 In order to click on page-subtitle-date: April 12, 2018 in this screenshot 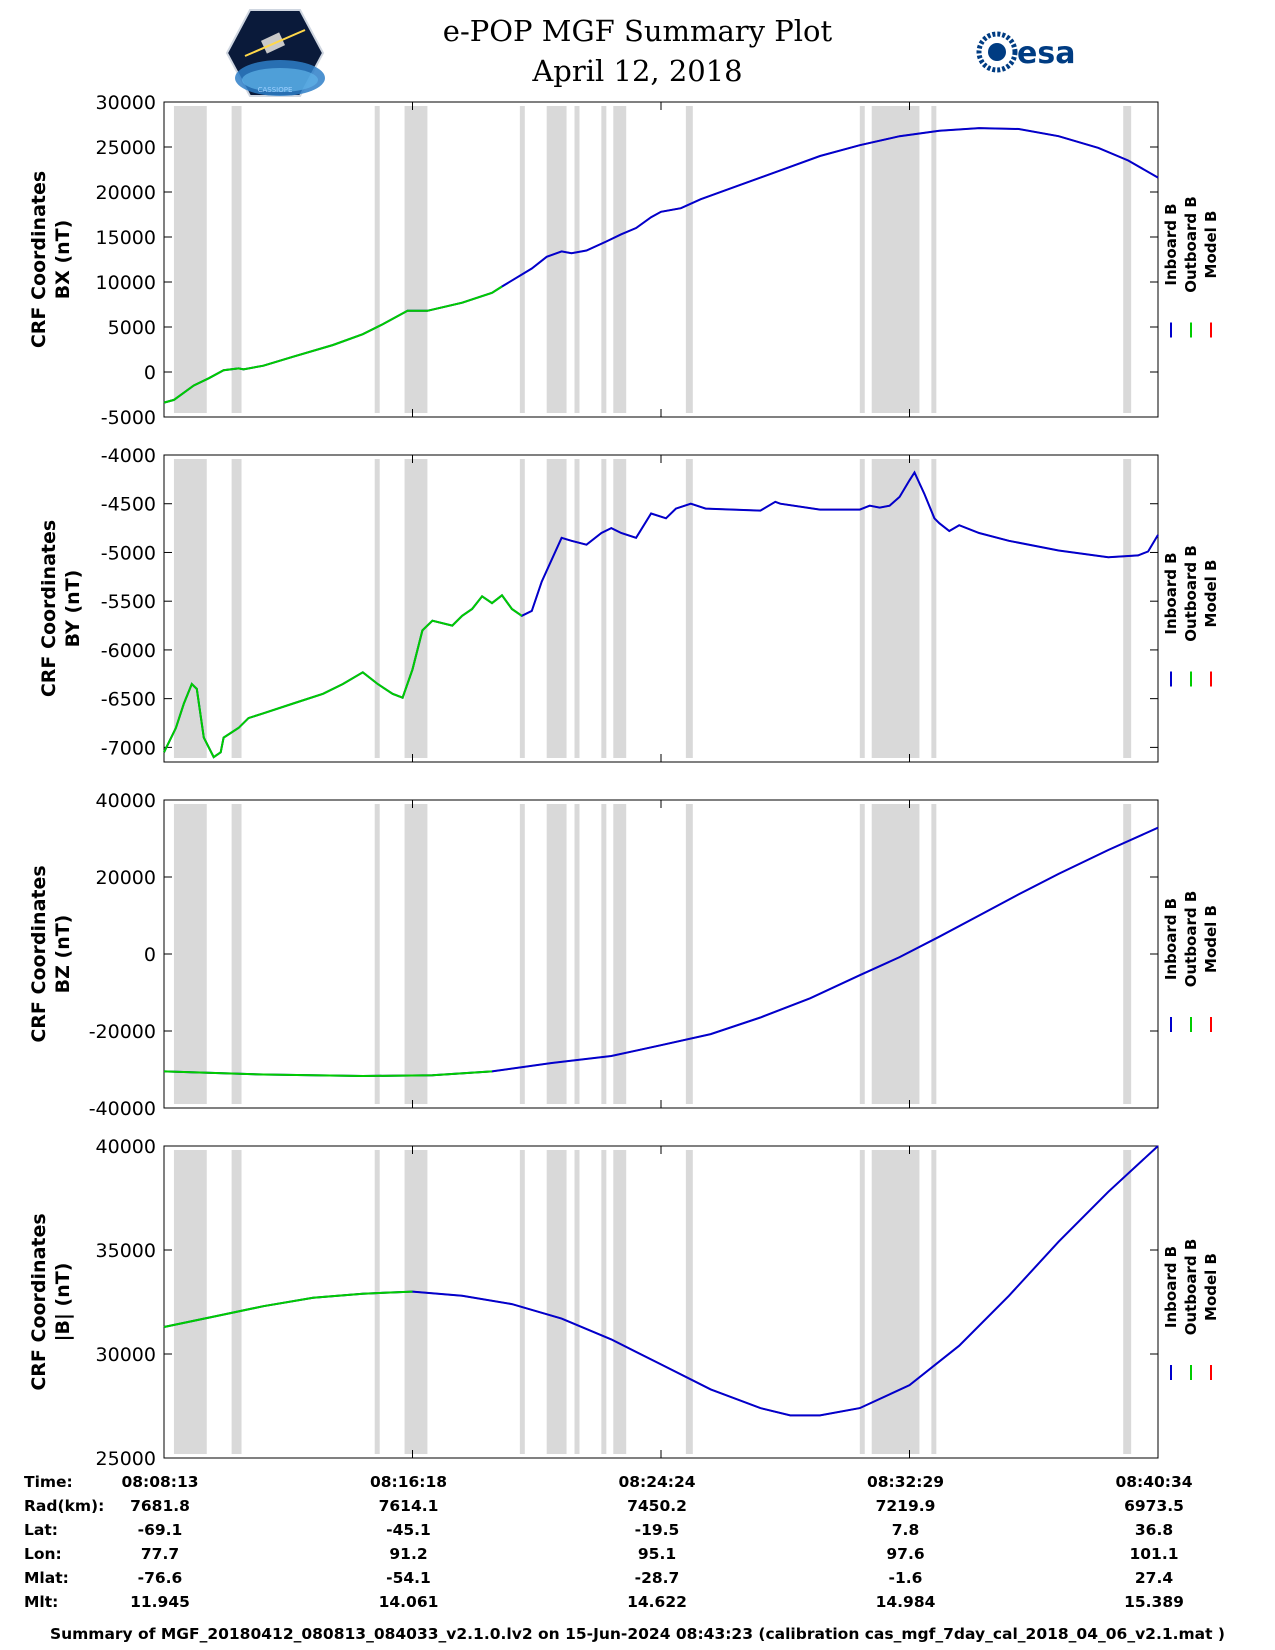, I will do `click(637, 71)`.